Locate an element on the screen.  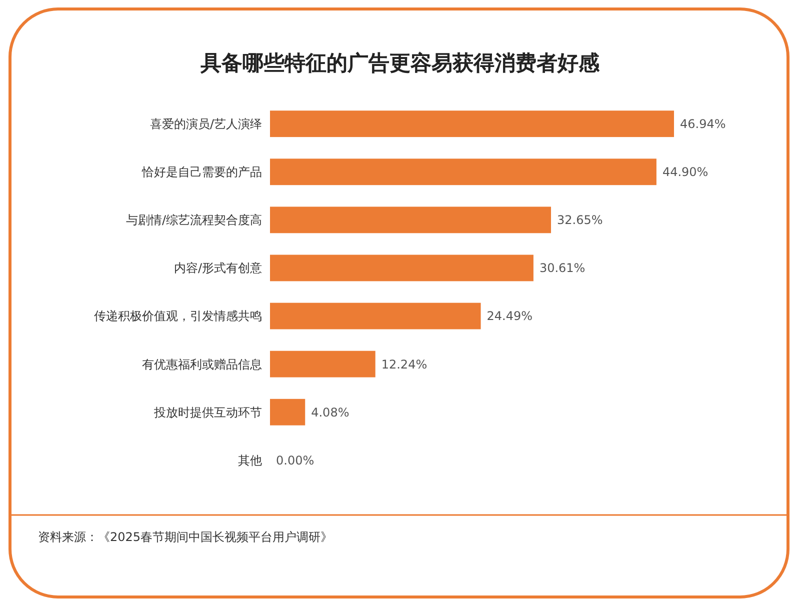
data-label: 32.65% is located at coordinates (580, 220).